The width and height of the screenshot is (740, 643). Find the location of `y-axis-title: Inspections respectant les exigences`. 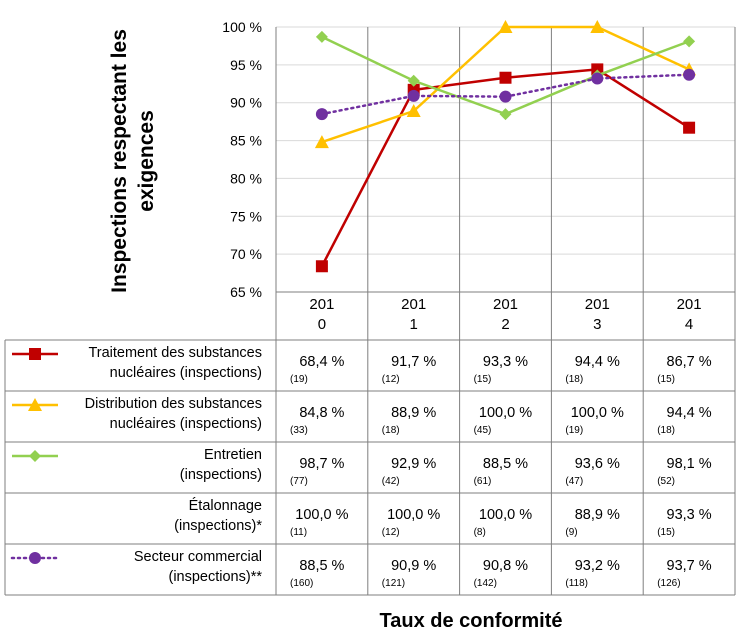

y-axis-title: Inspections respectant les exigences is located at coordinates (133, 160).